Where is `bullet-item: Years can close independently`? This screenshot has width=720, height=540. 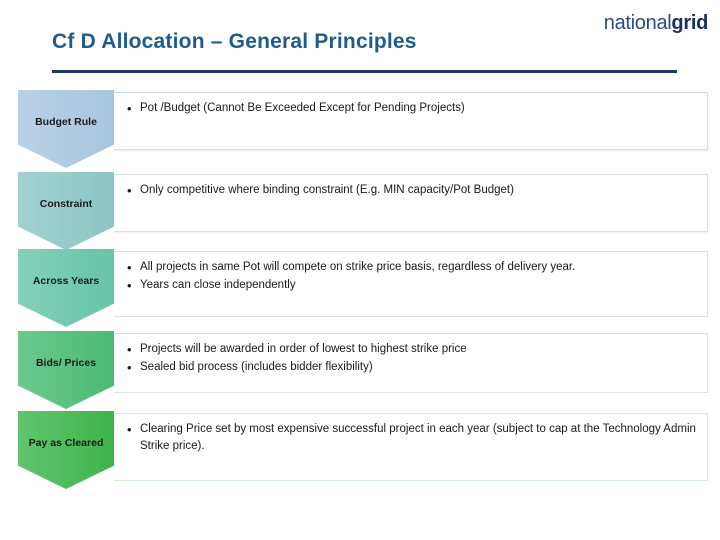 bullet-item: Years can close independently is located at coordinates (411, 286).